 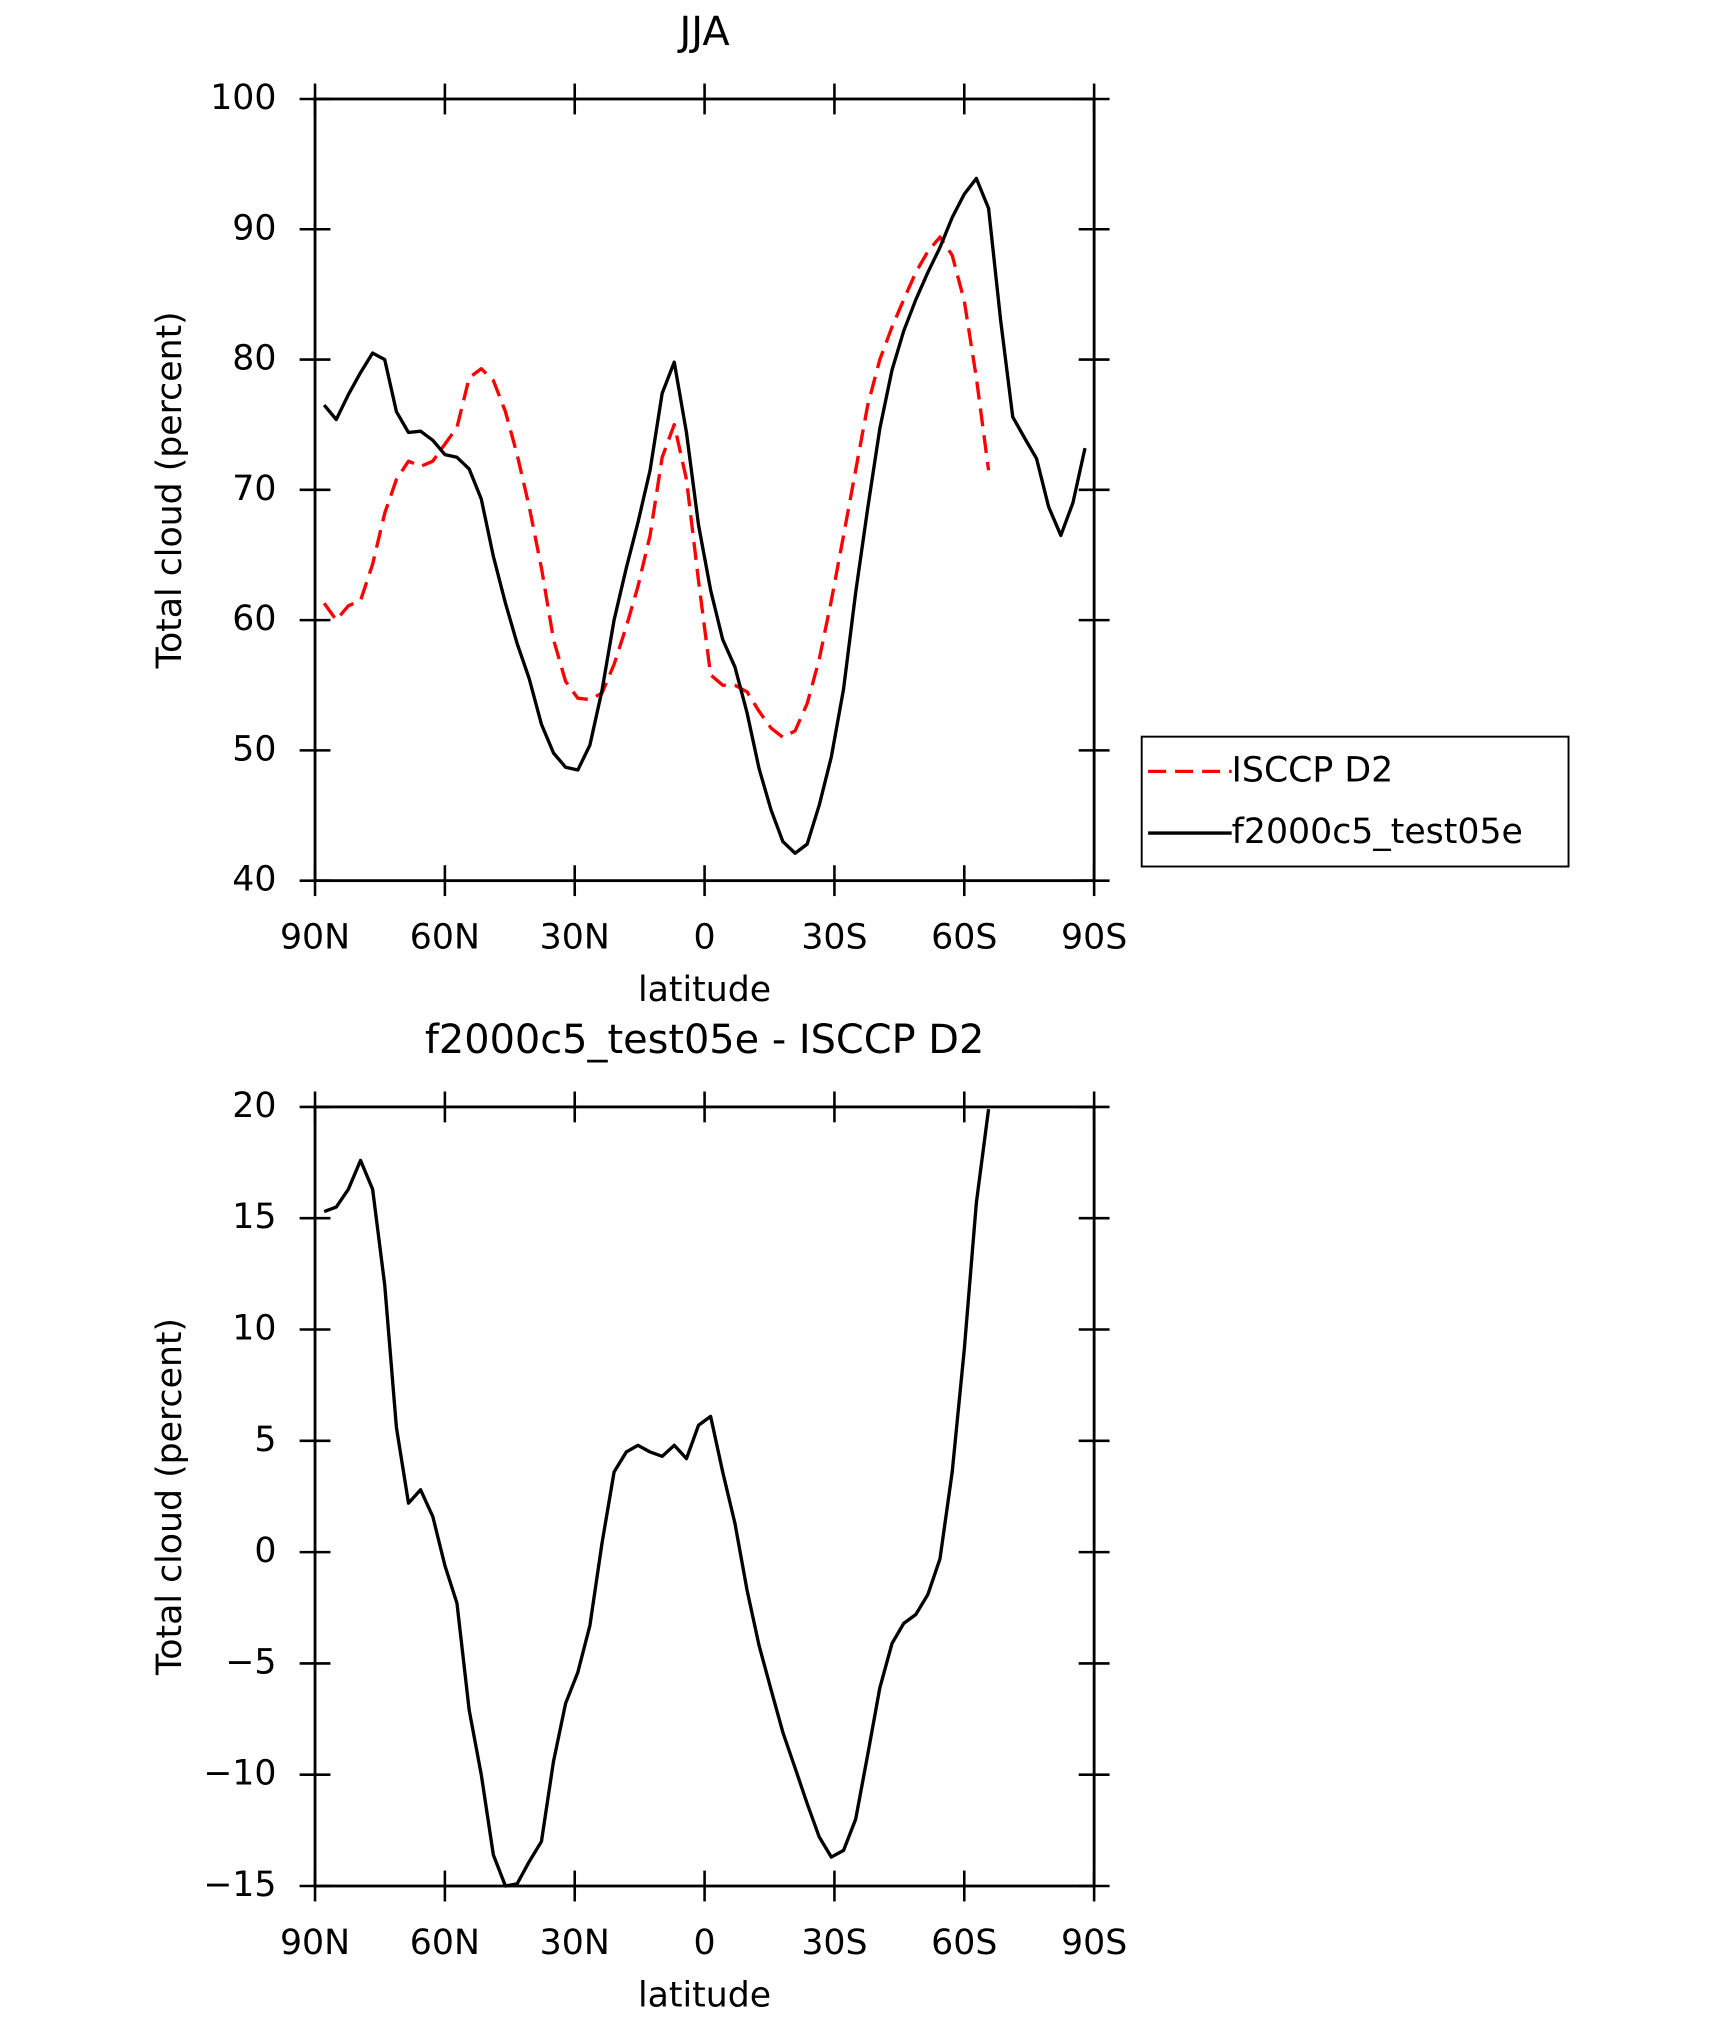 What do you see at coordinates (1377, 832) in the screenshot?
I see `legend-label: f2000c5_test05e` at bounding box center [1377, 832].